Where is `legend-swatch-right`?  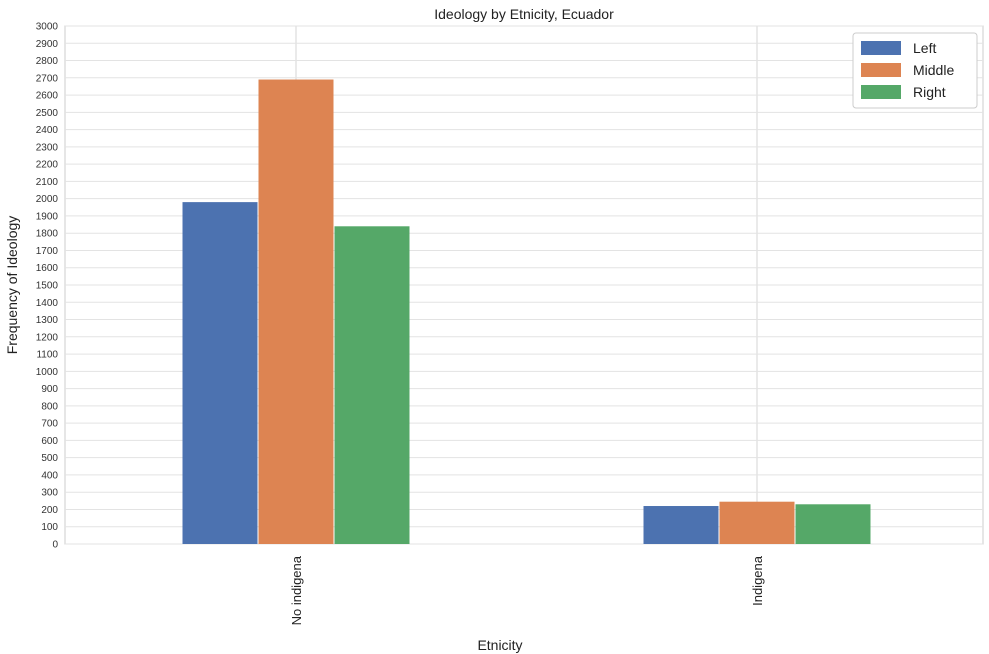 legend-swatch-right is located at coordinates (881, 92).